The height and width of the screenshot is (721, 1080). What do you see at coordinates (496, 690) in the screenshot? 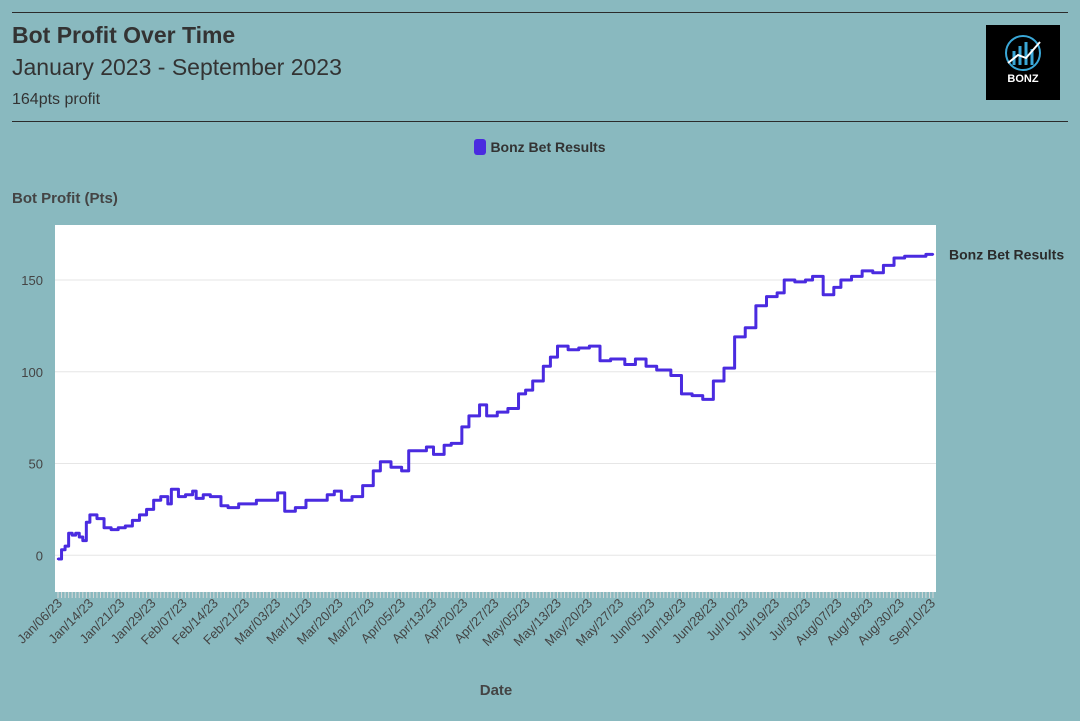
I see `x-axis-title: Date` at bounding box center [496, 690].